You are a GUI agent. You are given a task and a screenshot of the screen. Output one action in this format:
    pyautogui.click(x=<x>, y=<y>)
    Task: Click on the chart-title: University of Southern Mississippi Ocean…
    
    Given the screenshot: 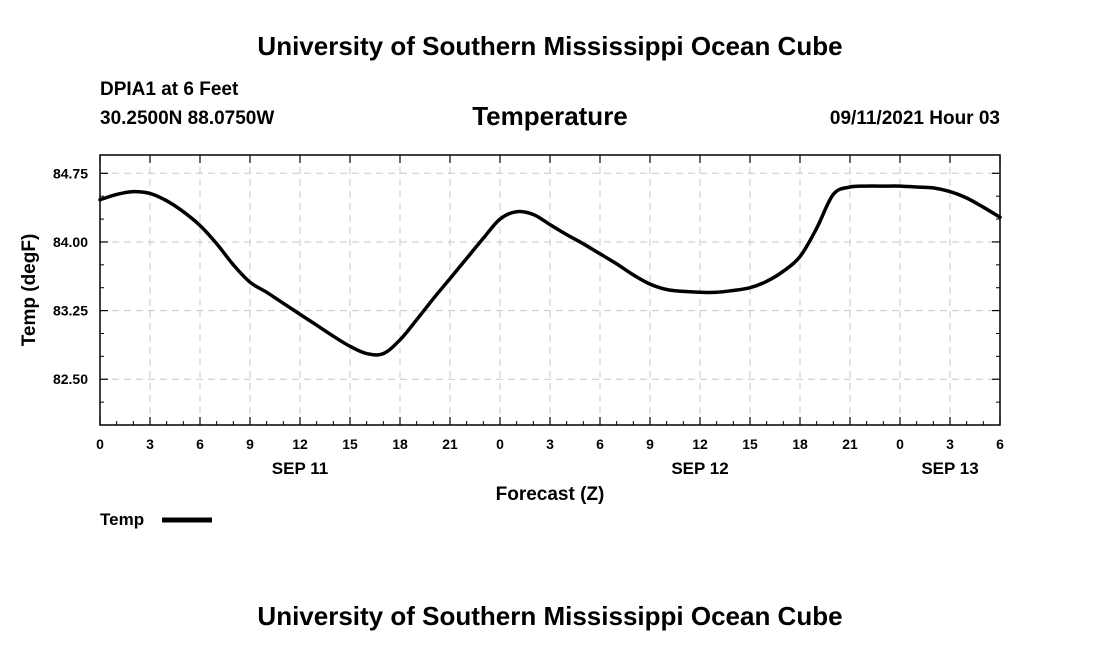 What is the action you would take?
    pyautogui.click(x=549, y=46)
    